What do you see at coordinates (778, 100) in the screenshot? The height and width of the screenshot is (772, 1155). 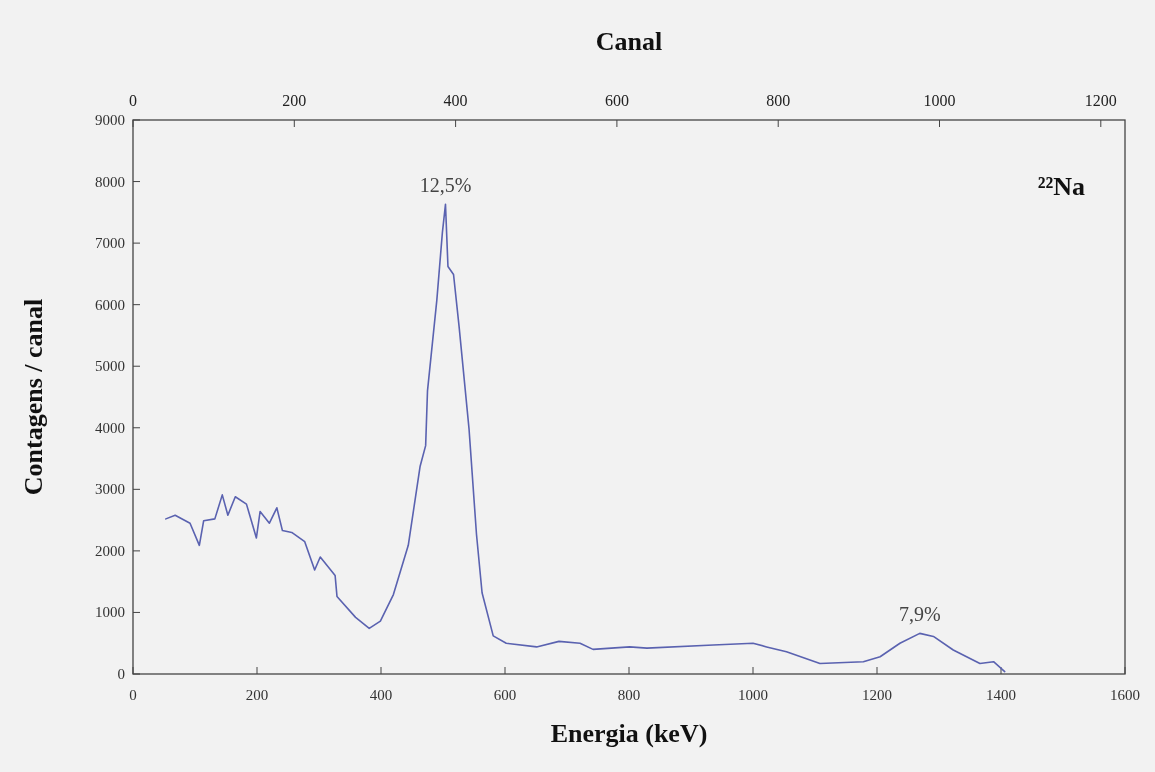 I see `x2-tick-label: 800` at bounding box center [778, 100].